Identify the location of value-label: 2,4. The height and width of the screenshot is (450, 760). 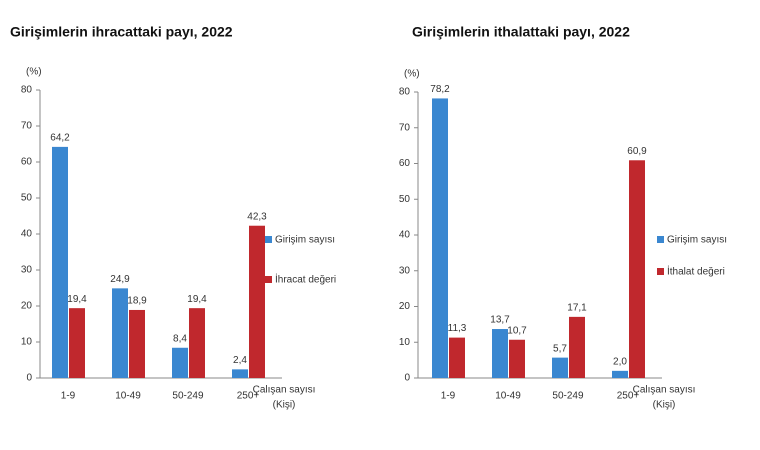
(240, 360).